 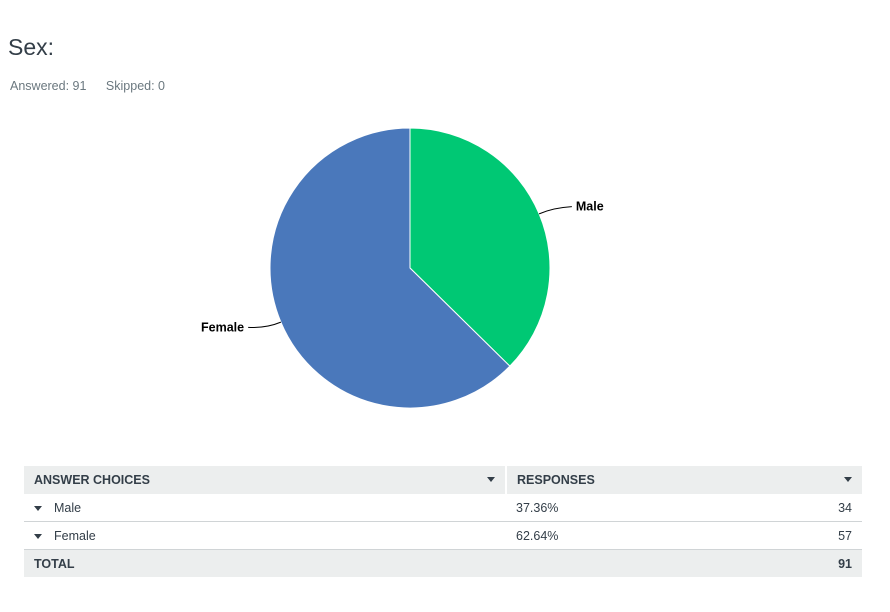 What do you see at coordinates (799, 535) in the screenshot?
I see `count-cell: 57` at bounding box center [799, 535].